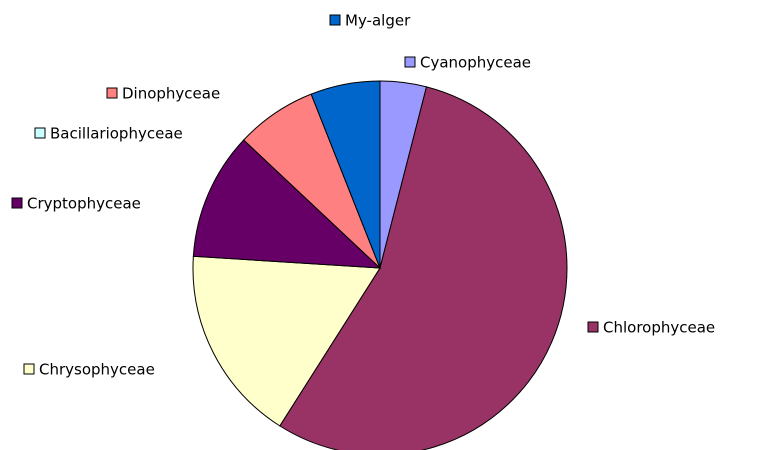 The height and width of the screenshot is (450, 757). Describe the element at coordinates (378, 21) in the screenshot. I see `slice-label: My-alger` at that location.